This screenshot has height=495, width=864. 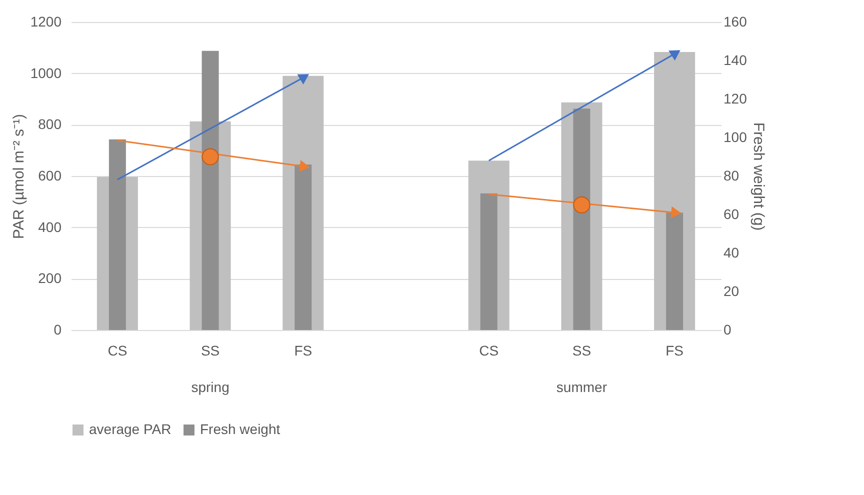 What do you see at coordinates (240, 429) in the screenshot?
I see `legend-label: Fresh weight` at bounding box center [240, 429].